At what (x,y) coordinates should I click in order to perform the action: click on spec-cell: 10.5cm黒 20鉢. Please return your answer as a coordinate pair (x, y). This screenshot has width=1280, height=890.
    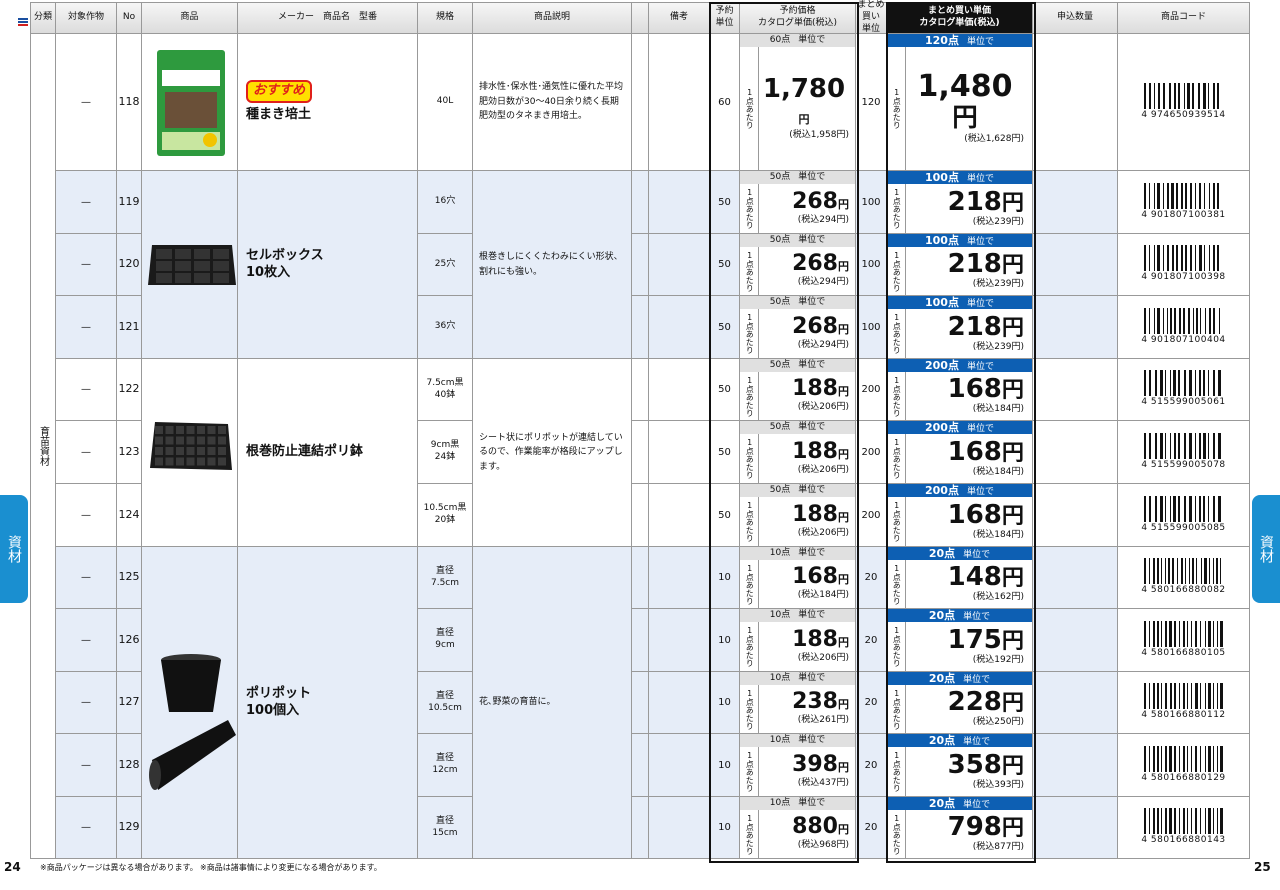
    Looking at the image, I should click on (445, 515).